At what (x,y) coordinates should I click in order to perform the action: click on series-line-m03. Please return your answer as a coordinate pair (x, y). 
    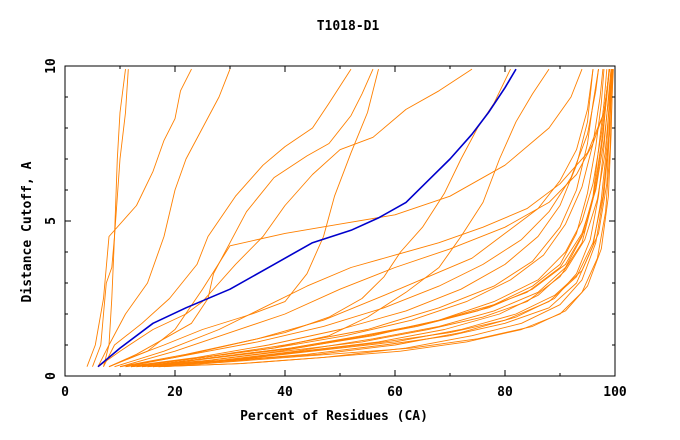
    Looking at the image, I should click on (139, 217).